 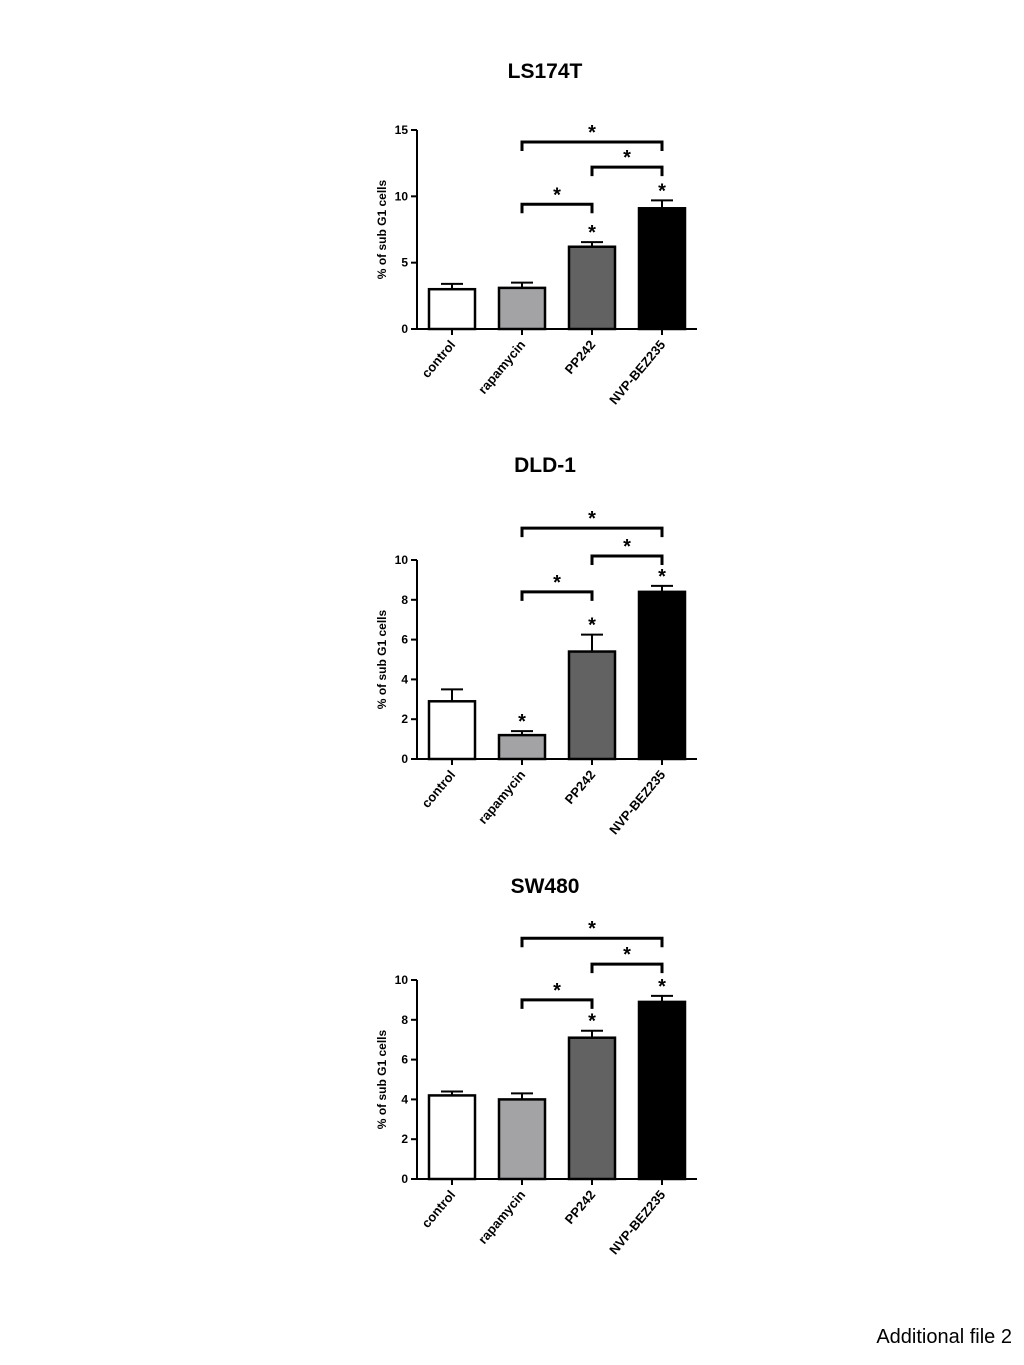 I want to click on footer-label: Additional file 2, so click(x=944, y=1337).